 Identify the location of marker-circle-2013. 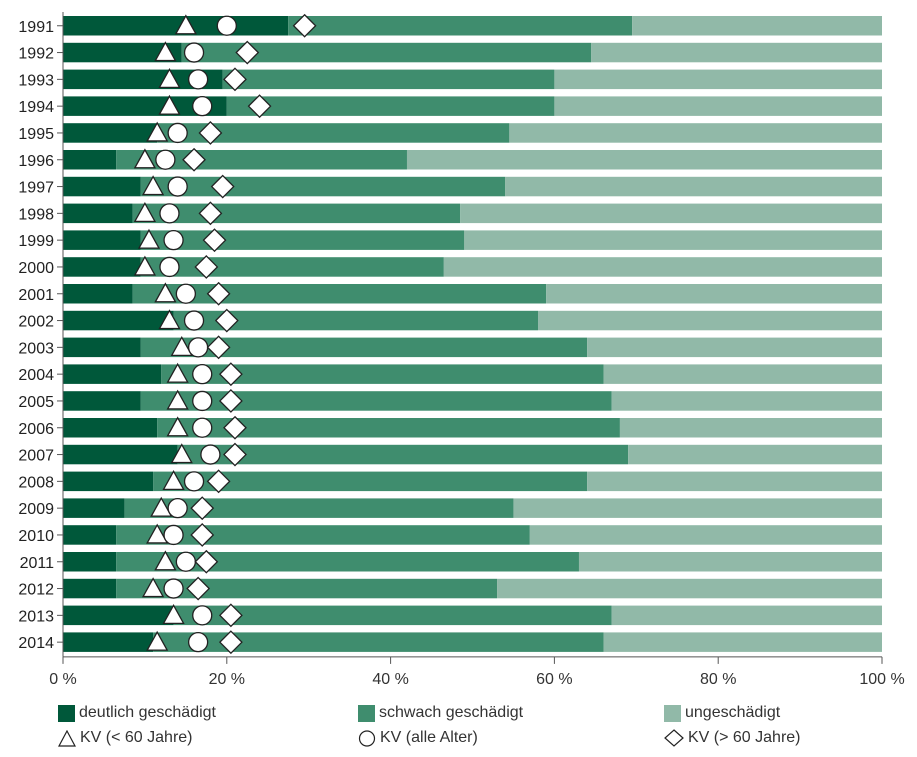
(202, 615).